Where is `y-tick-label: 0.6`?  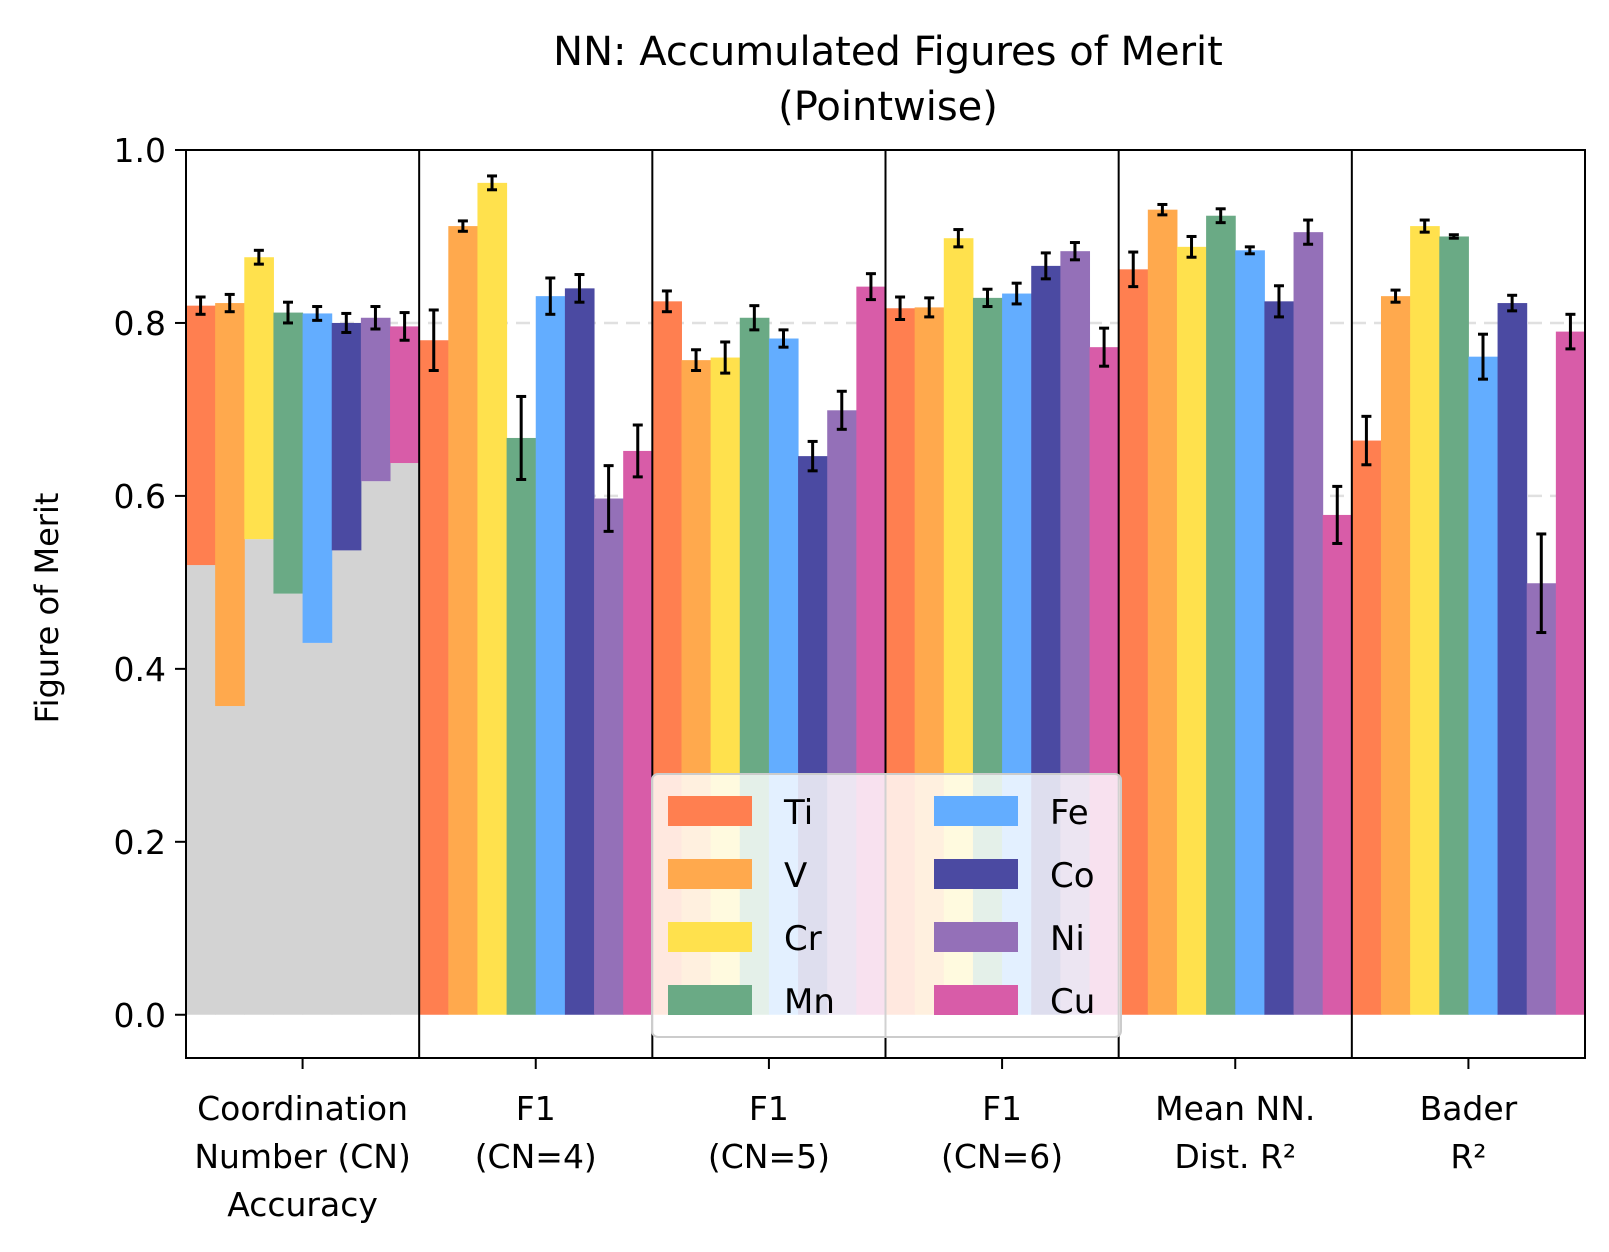
y-tick-label: 0.6 is located at coordinates (140, 496).